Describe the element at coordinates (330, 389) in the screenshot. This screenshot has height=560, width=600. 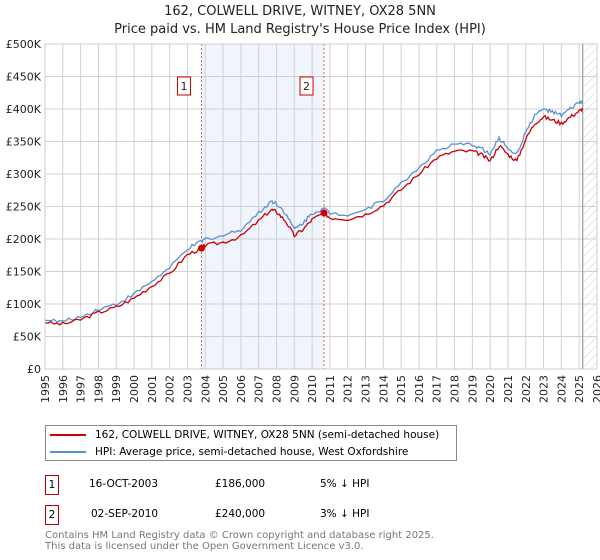
I see `x-tick-label: 2011` at that location.